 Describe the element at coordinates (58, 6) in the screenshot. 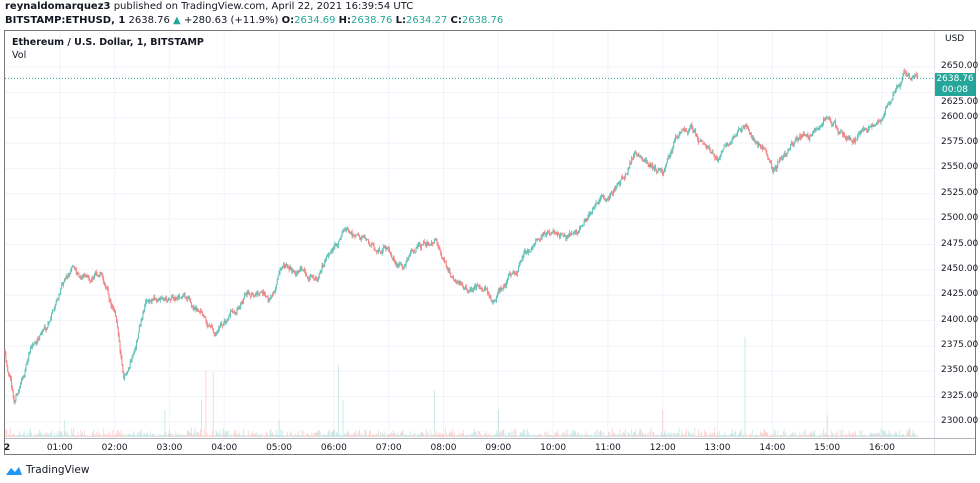

I see `publisher-name: reynaldomarquez3` at that location.